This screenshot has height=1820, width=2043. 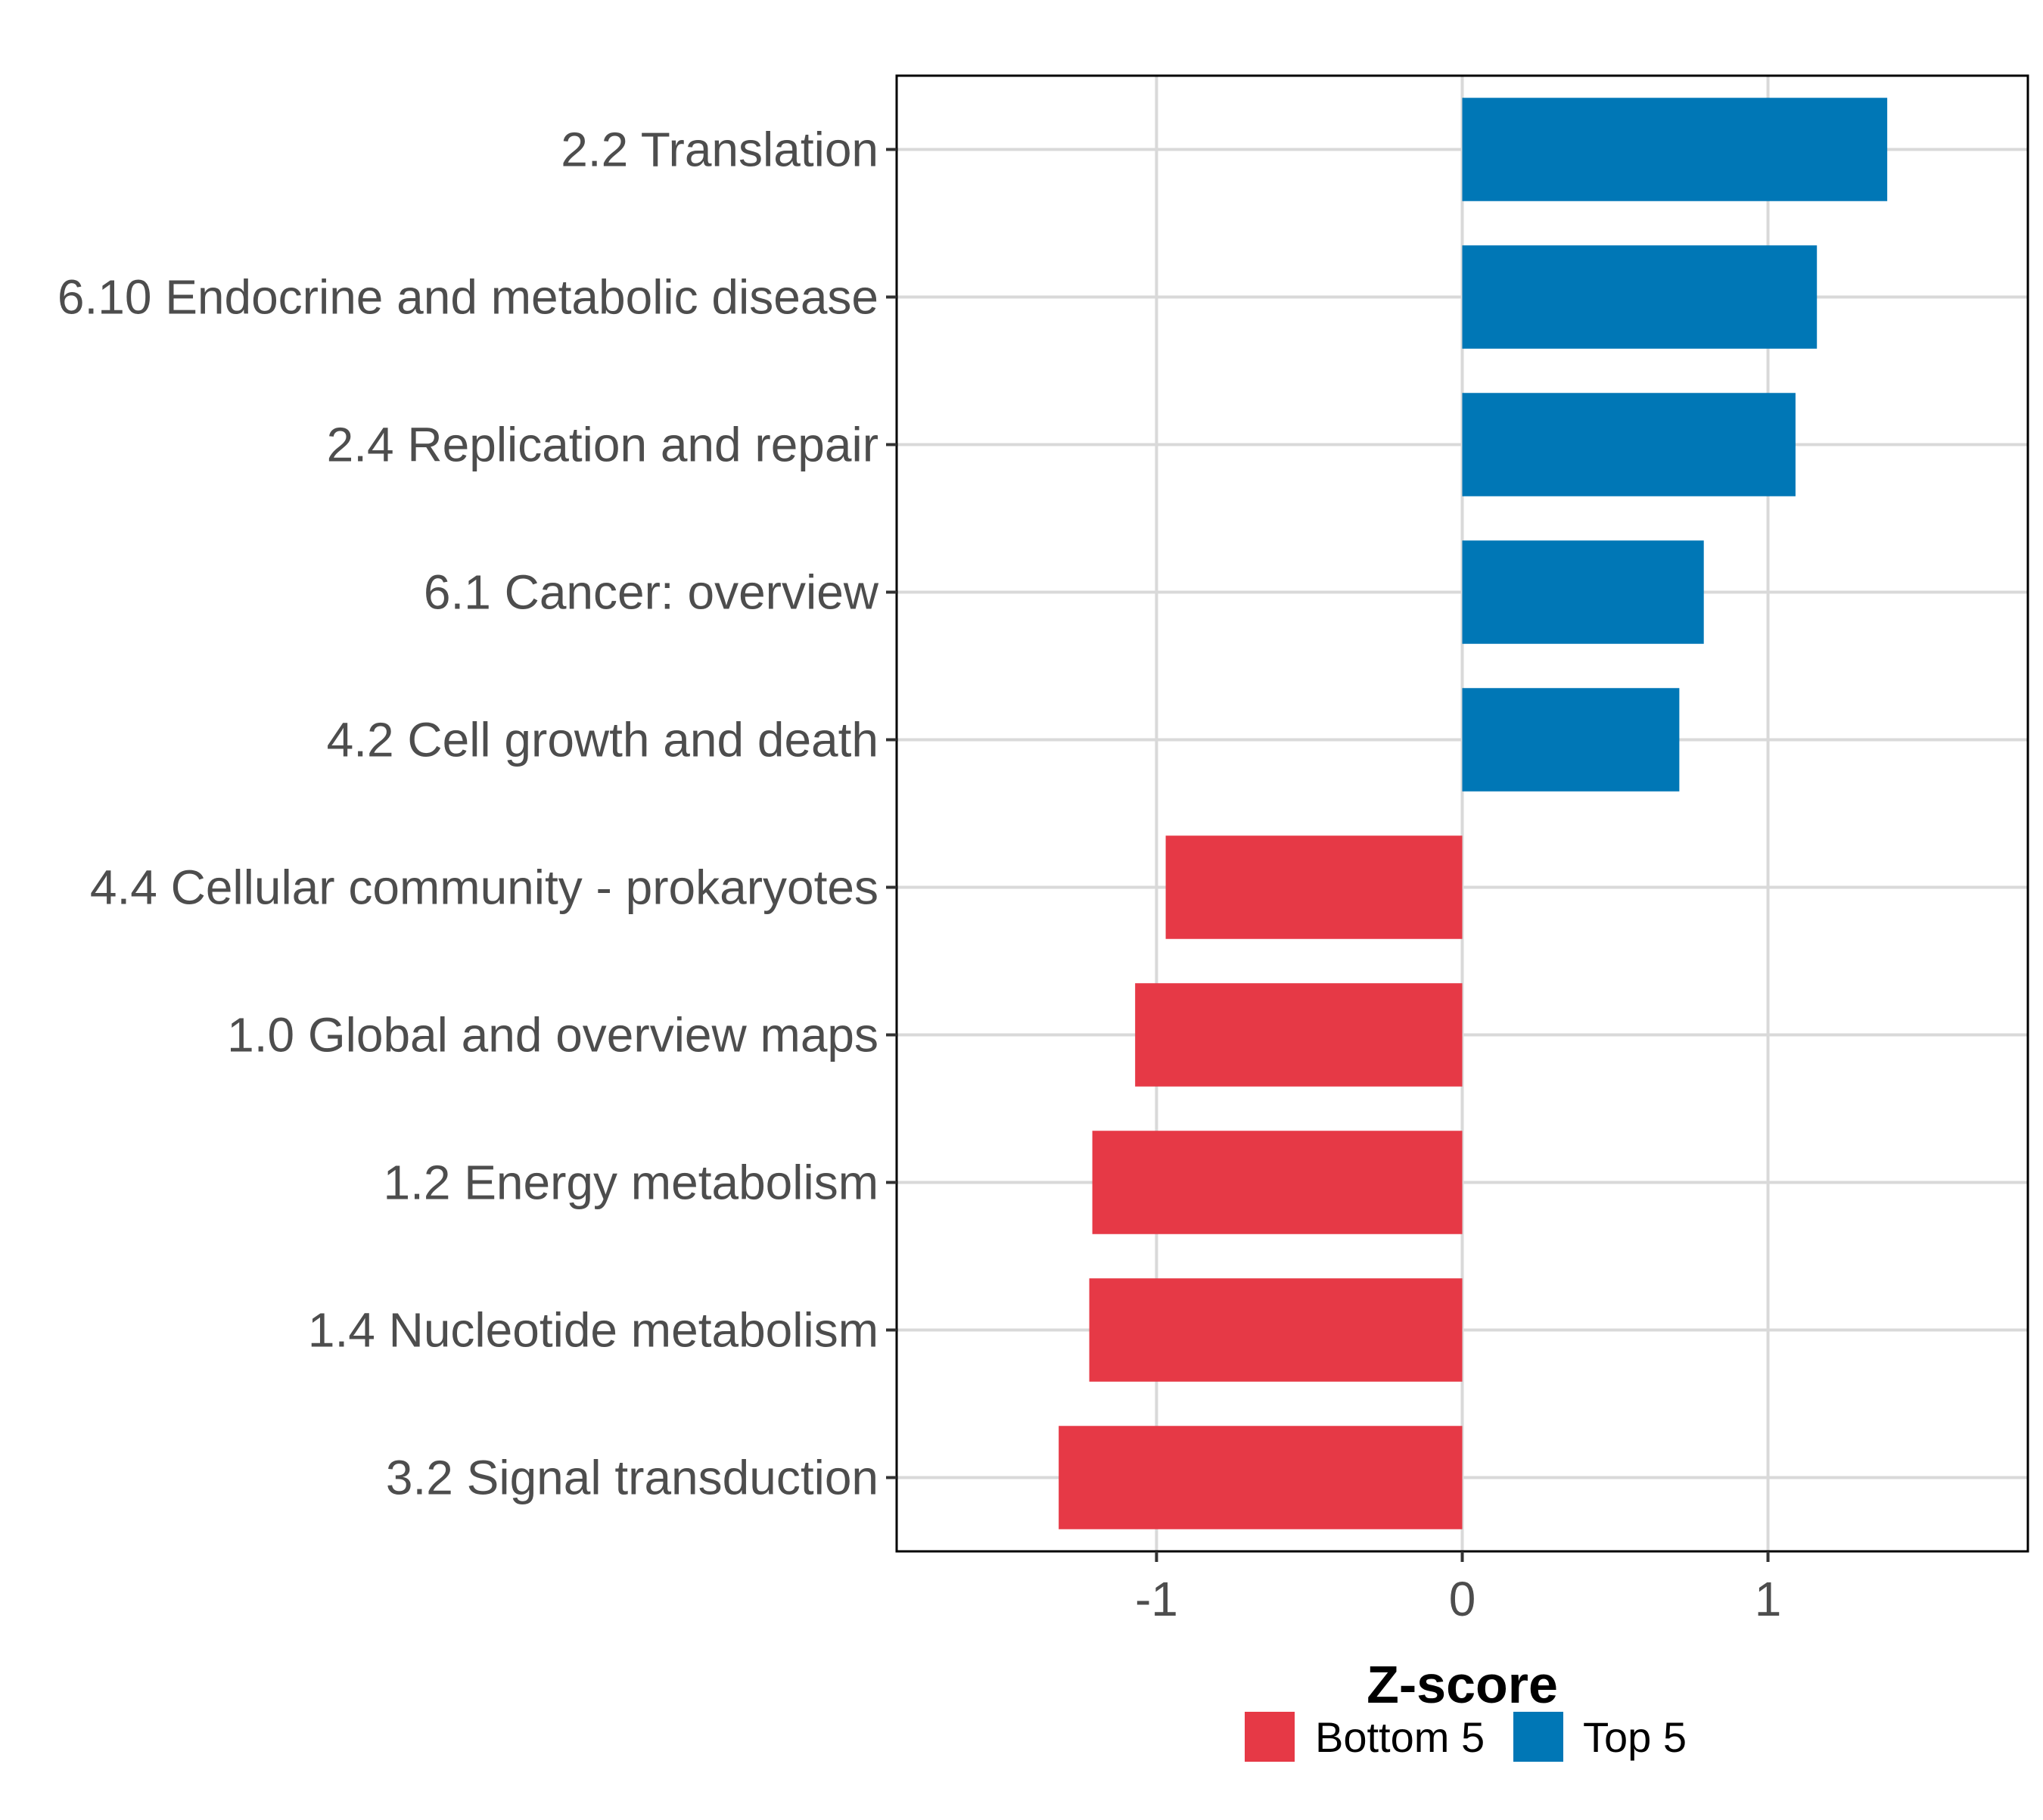 I want to click on y-tick-label: 1.2 Energy metabolism, so click(x=631, y=1183).